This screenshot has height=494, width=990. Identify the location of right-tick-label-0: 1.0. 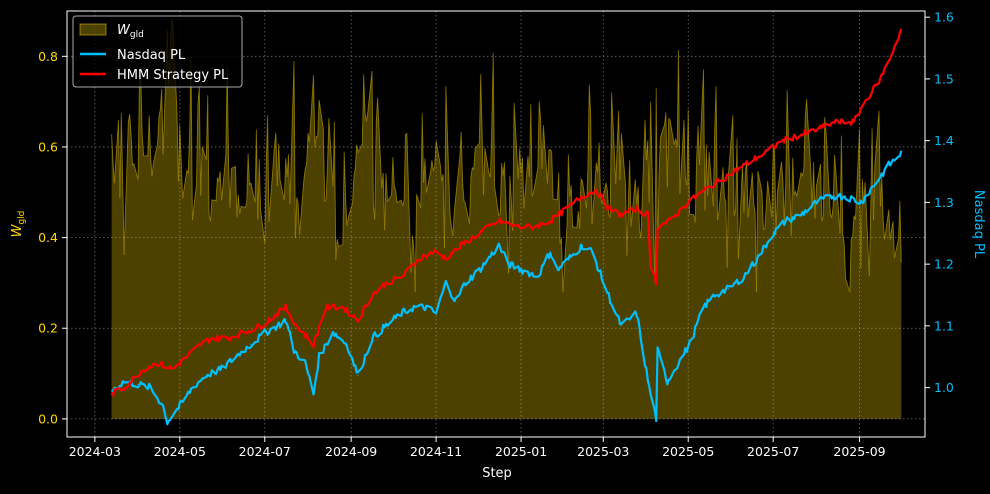
(944, 387).